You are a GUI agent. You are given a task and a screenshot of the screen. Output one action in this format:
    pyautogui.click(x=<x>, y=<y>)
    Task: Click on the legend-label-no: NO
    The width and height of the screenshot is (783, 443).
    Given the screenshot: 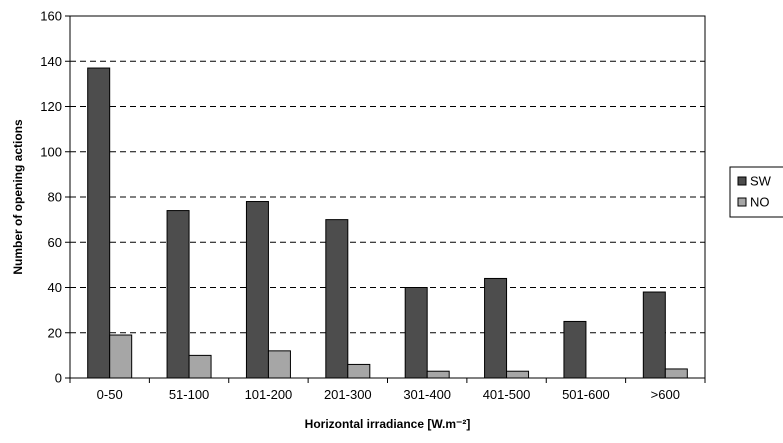 What is the action you would take?
    pyautogui.click(x=760, y=202)
    